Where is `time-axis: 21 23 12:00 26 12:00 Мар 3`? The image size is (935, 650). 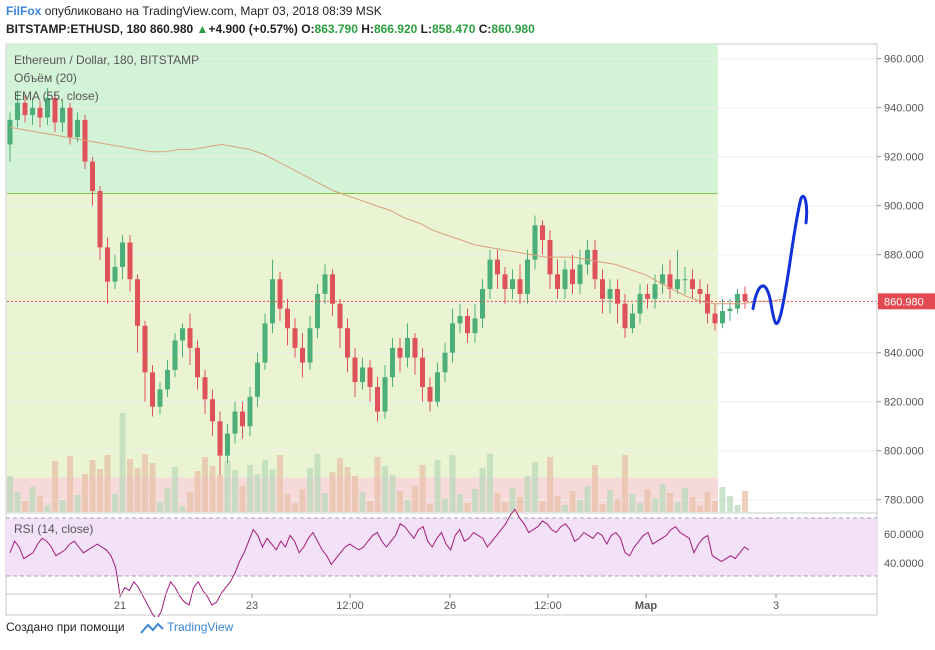 time-axis: 21 23 12:00 26 12:00 Мар 3 is located at coordinates (446, 603).